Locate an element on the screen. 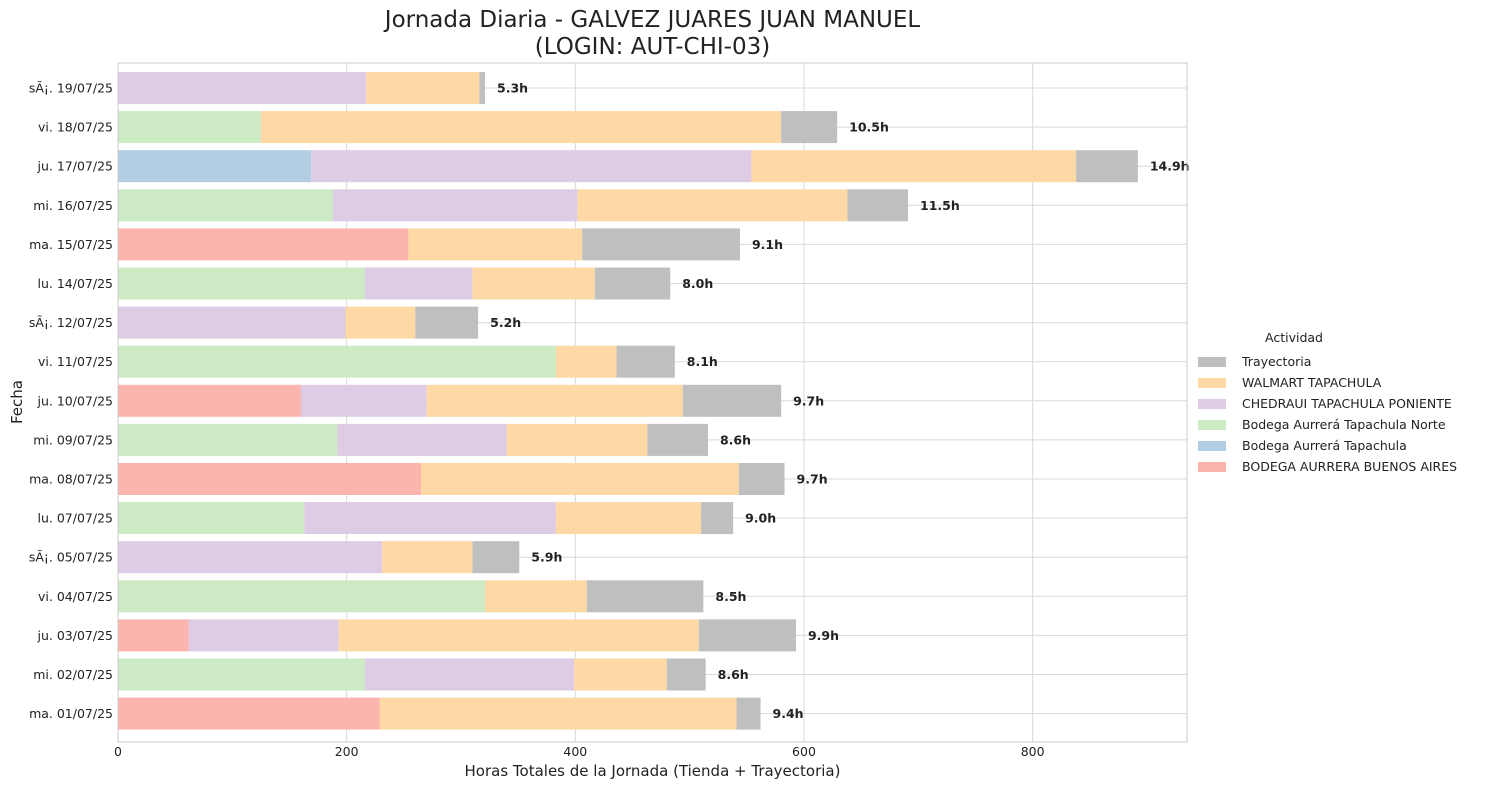 The height and width of the screenshot is (790, 1489). bar-total-label: 8.1h is located at coordinates (702, 361).